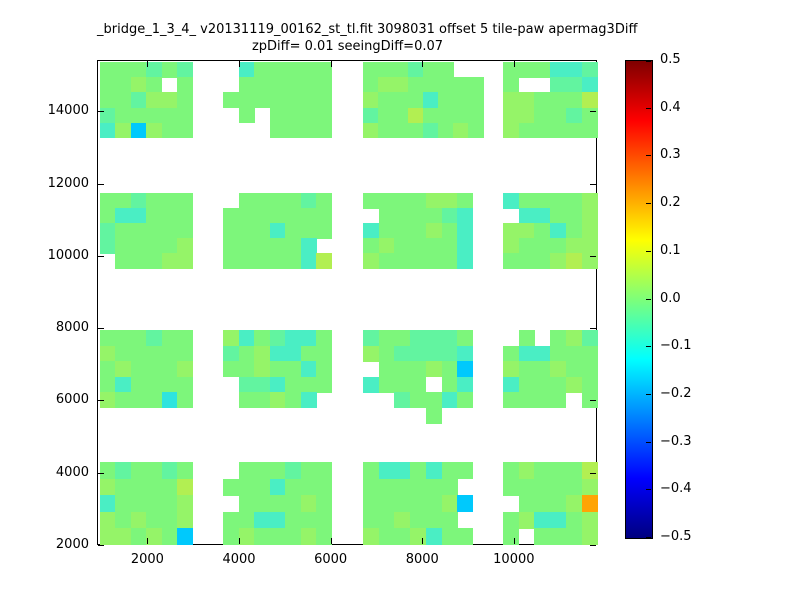 The image size is (800, 600). I want to click on colorbar-tick-label: −0.5, so click(676, 536).